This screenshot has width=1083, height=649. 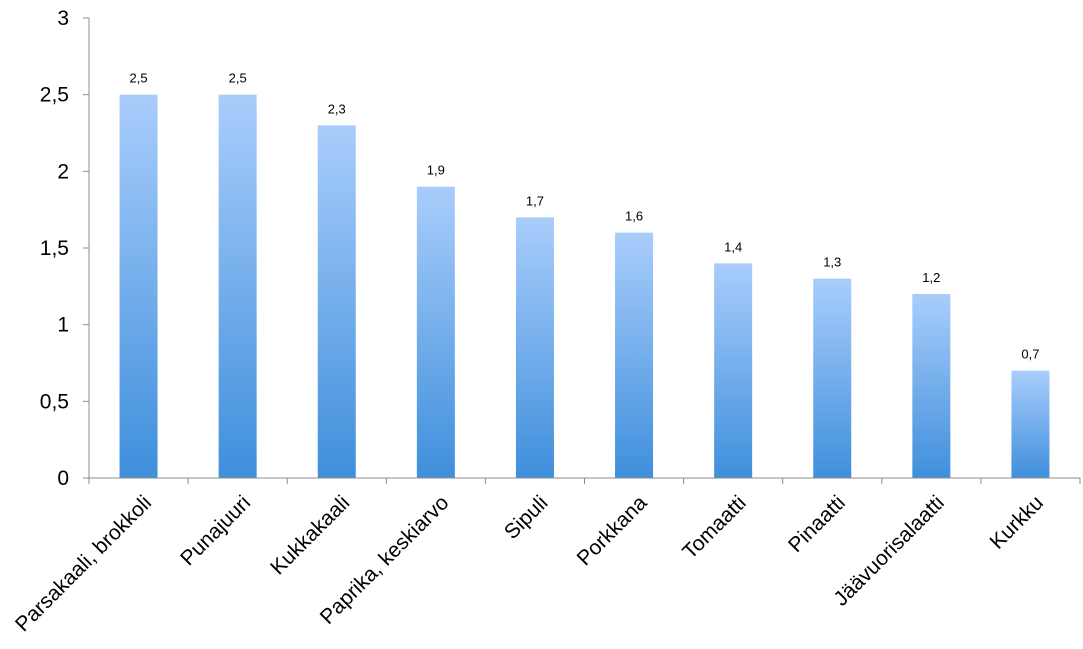 What do you see at coordinates (54, 95) in the screenshot?
I see `y-tick-label: 2,5` at bounding box center [54, 95].